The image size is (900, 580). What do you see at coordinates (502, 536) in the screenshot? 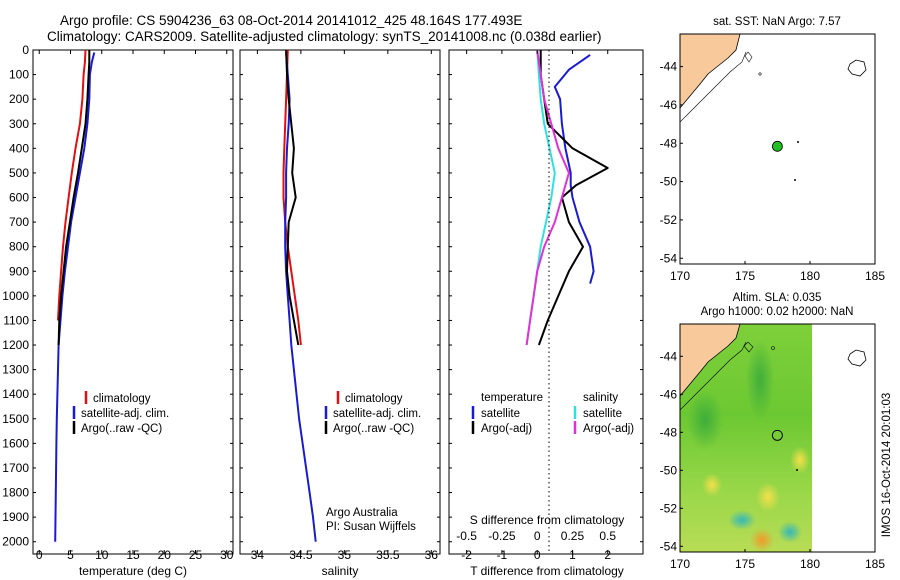
I see `s-tick-label: -0.25` at bounding box center [502, 536].